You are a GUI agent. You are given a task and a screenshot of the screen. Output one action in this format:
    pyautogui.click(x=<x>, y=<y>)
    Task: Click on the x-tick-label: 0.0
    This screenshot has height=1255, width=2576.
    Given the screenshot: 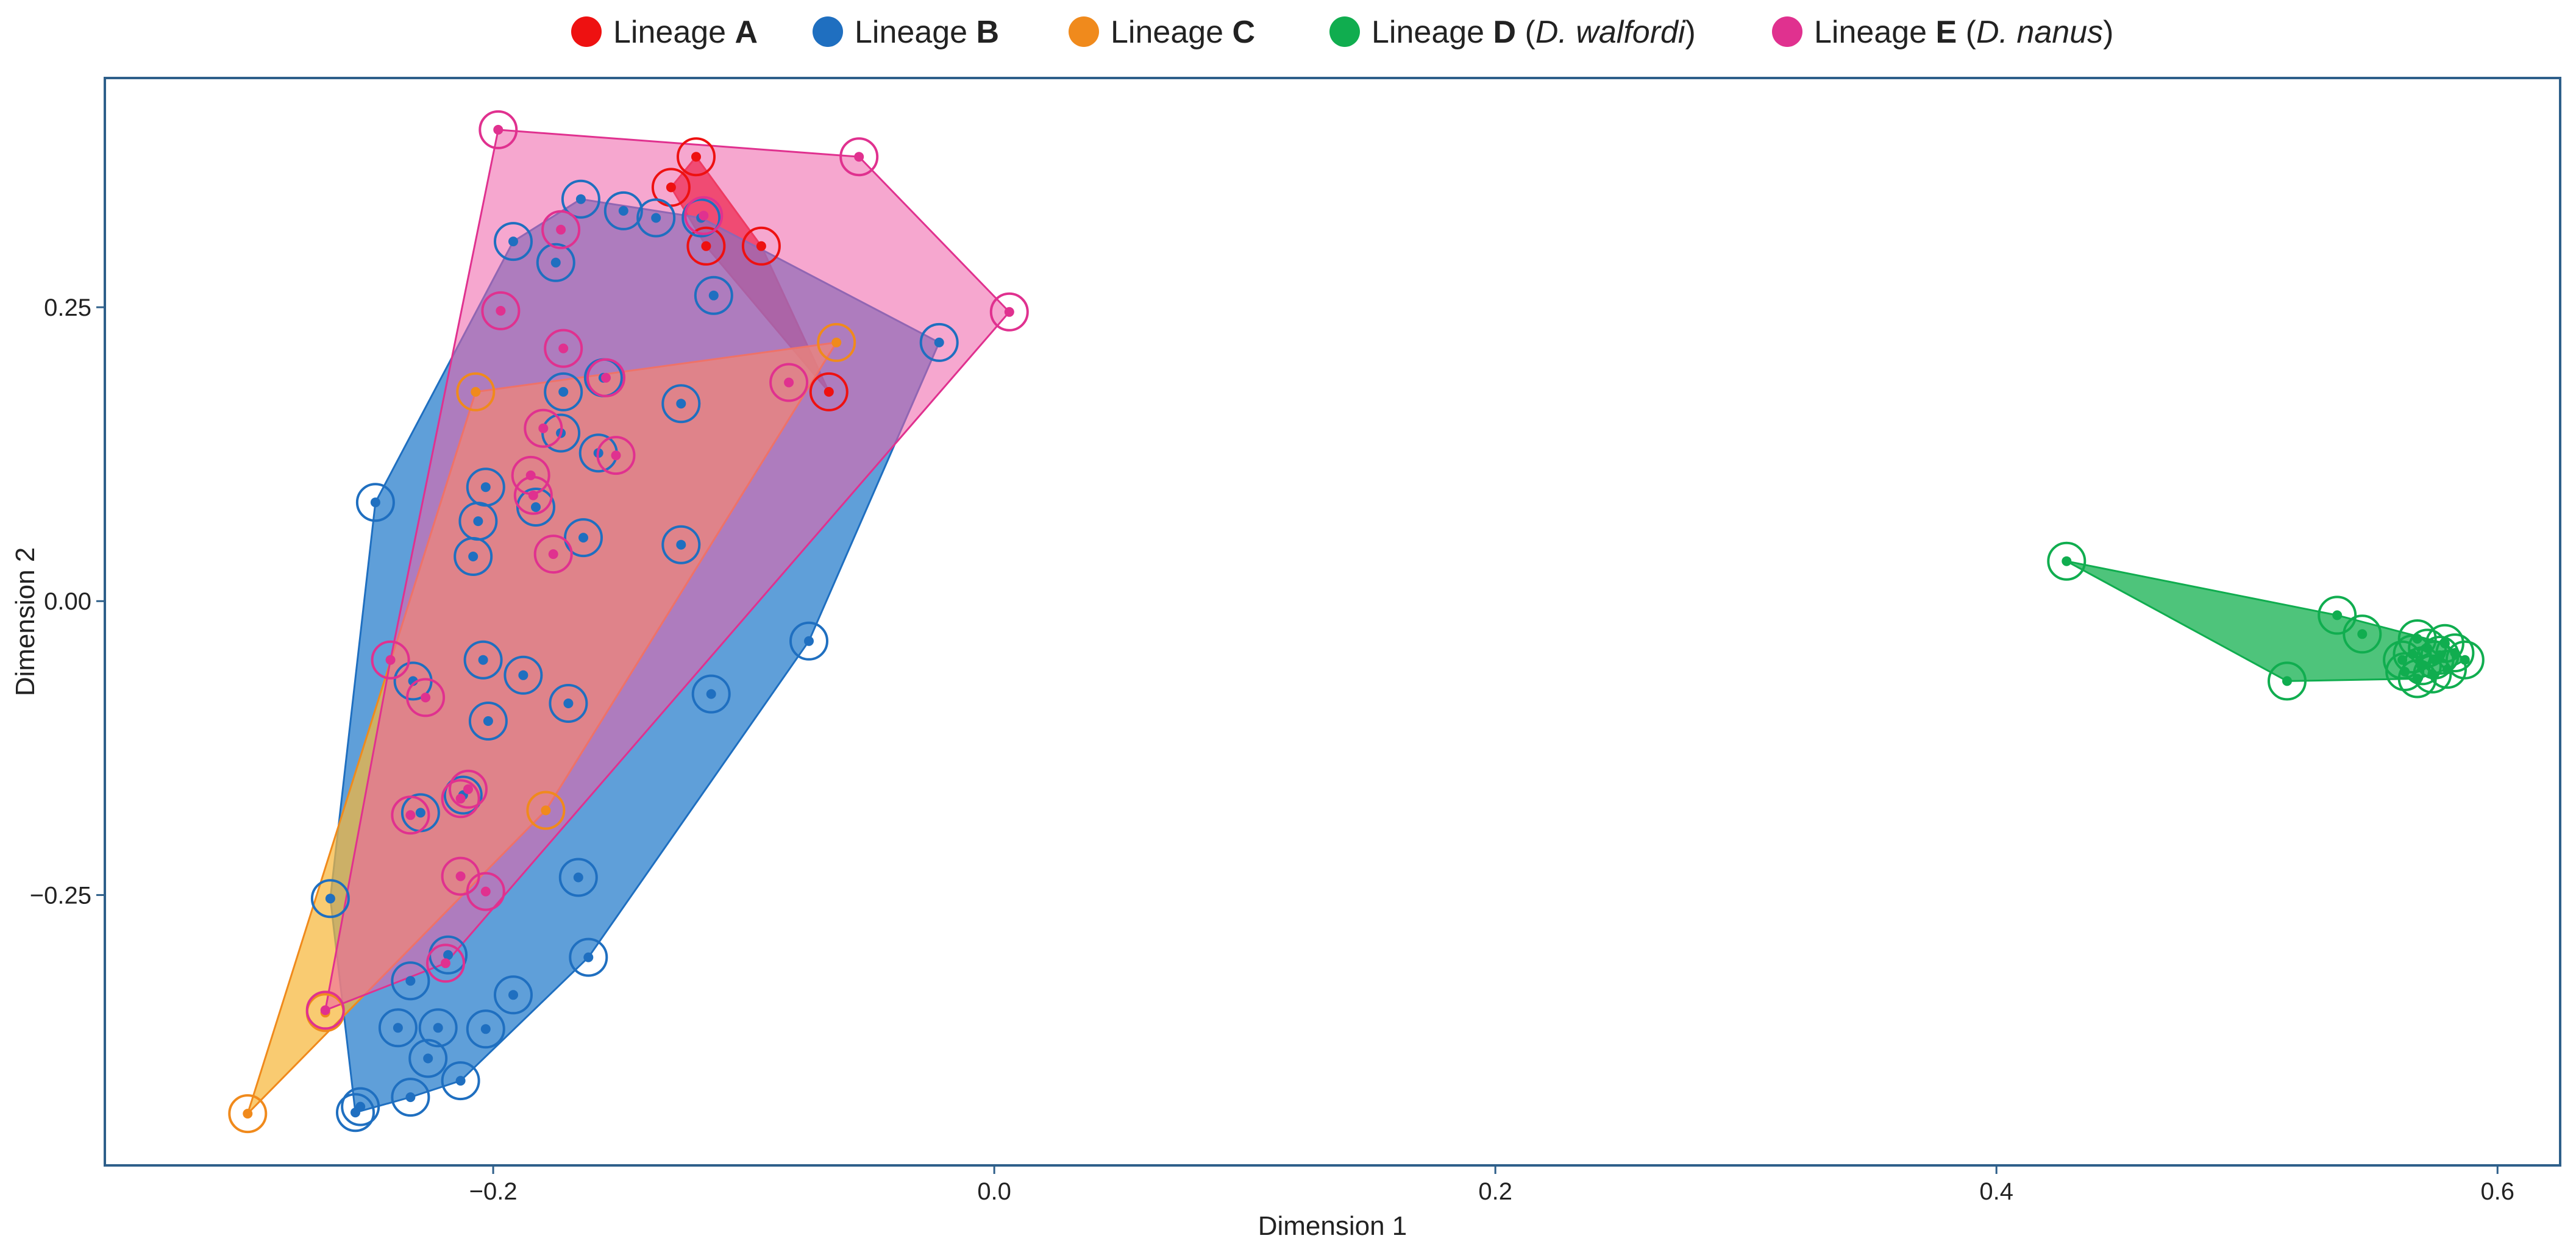 What is the action you would take?
    pyautogui.click(x=994, y=1191)
    